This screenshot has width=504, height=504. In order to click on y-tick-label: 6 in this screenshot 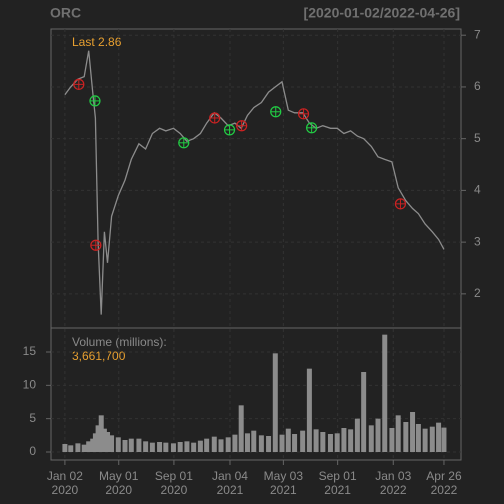, I will do `click(477, 86)`.